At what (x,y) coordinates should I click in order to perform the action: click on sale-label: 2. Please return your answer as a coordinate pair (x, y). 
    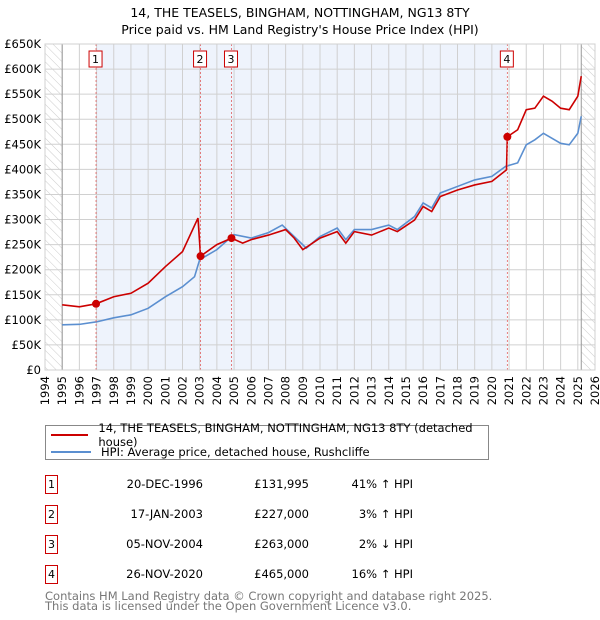
    Looking at the image, I should click on (200, 59).